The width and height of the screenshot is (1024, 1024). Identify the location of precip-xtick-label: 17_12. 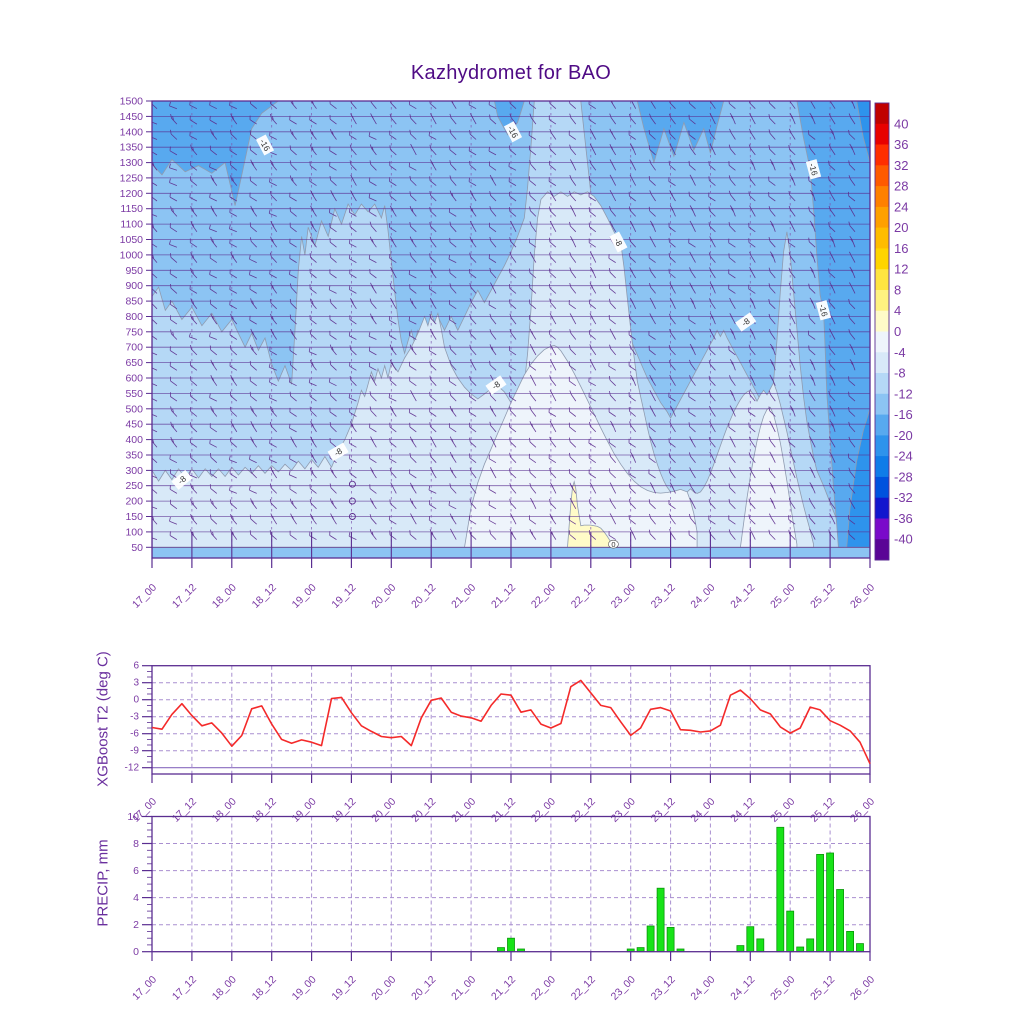
(184, 988).